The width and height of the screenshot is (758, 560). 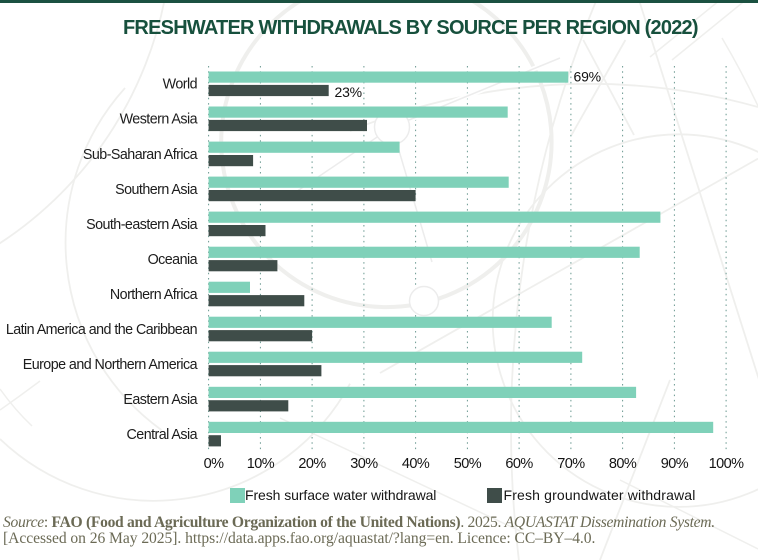 What do you see at coordinates (727, 464) in the screenshot?
I see `svg-text: 100%` at bounding box center [727, 464].